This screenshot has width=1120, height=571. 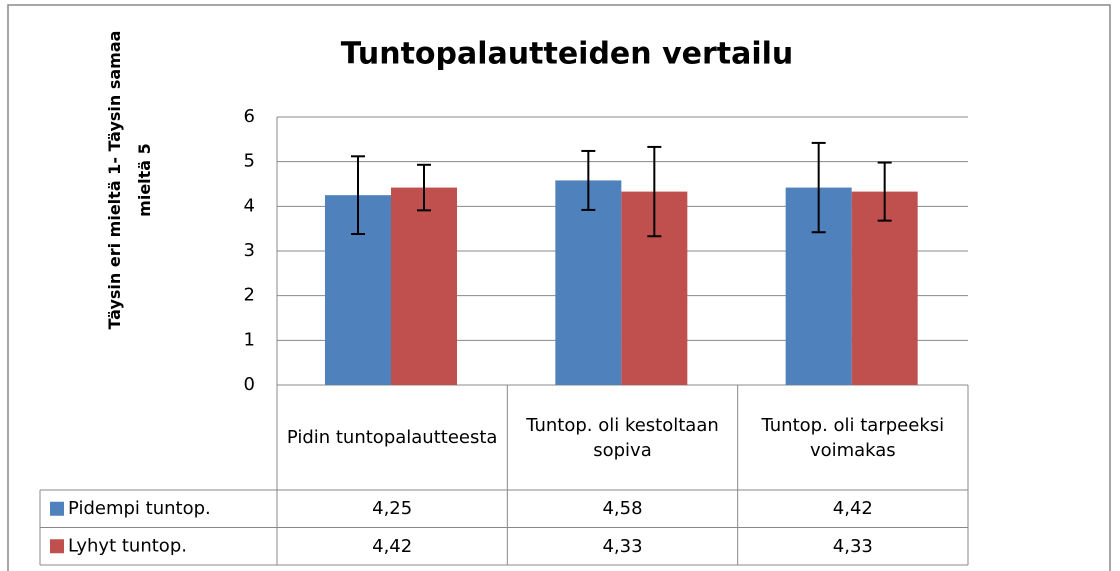 What do you see at coordinates (139, 508) in the screenshot?
I see `legend-label: Pidempi tuntop.` at bounding box center [139, 508].